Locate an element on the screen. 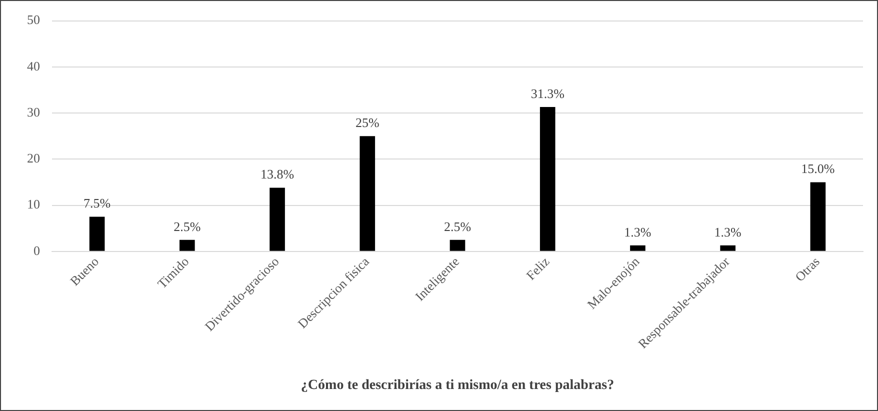 This screenshot has height=411, width=878. x-tick-label: Otras is located at coordinates (807, 269).